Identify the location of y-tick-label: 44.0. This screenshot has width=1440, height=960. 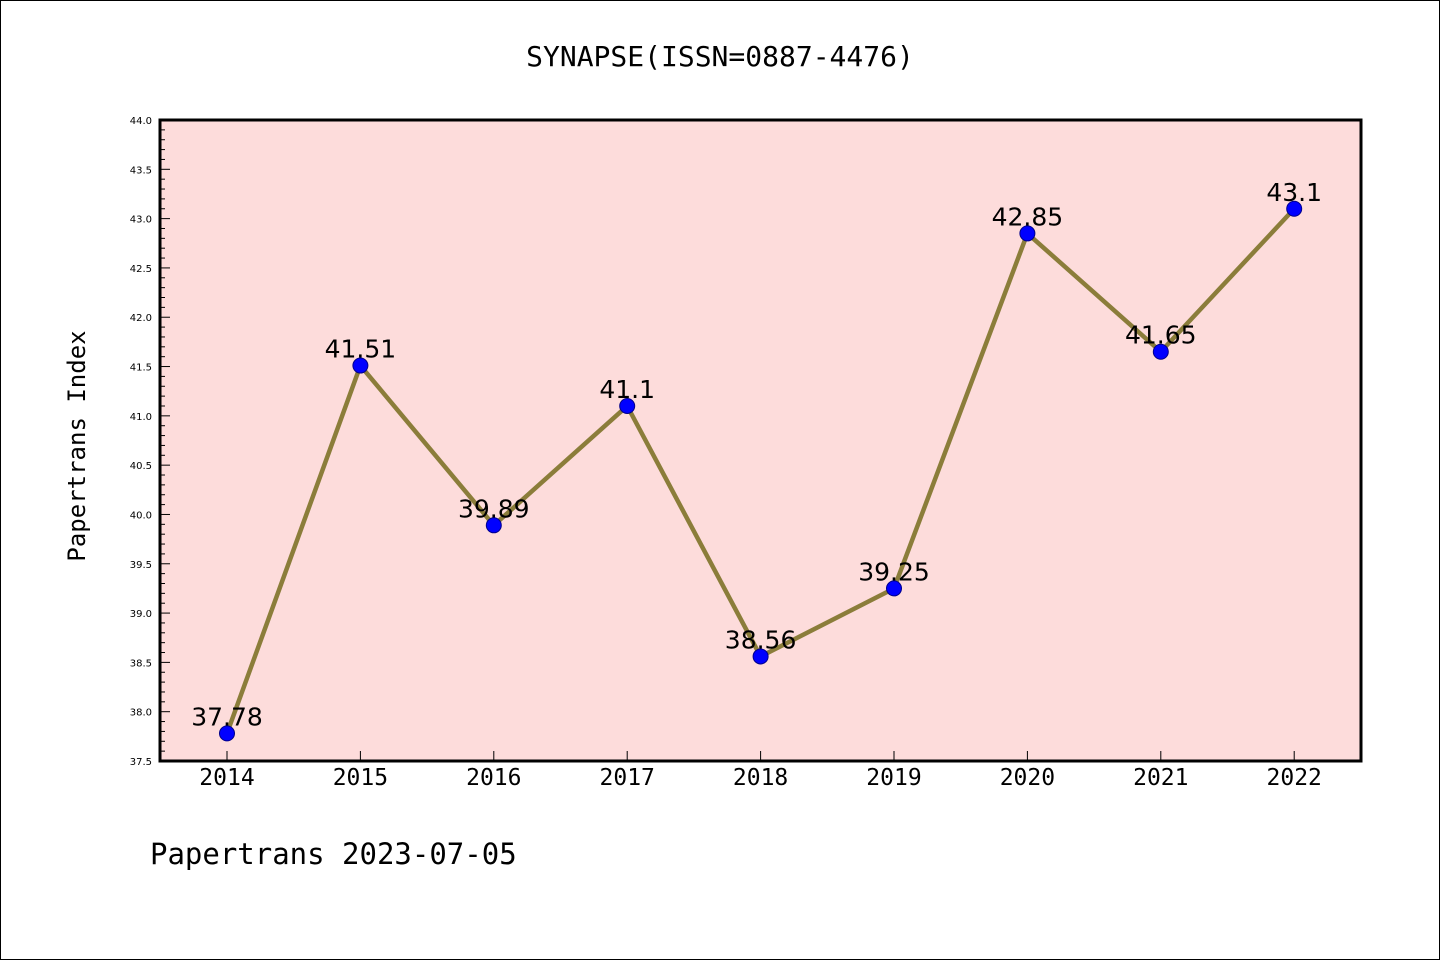
(141, 121).